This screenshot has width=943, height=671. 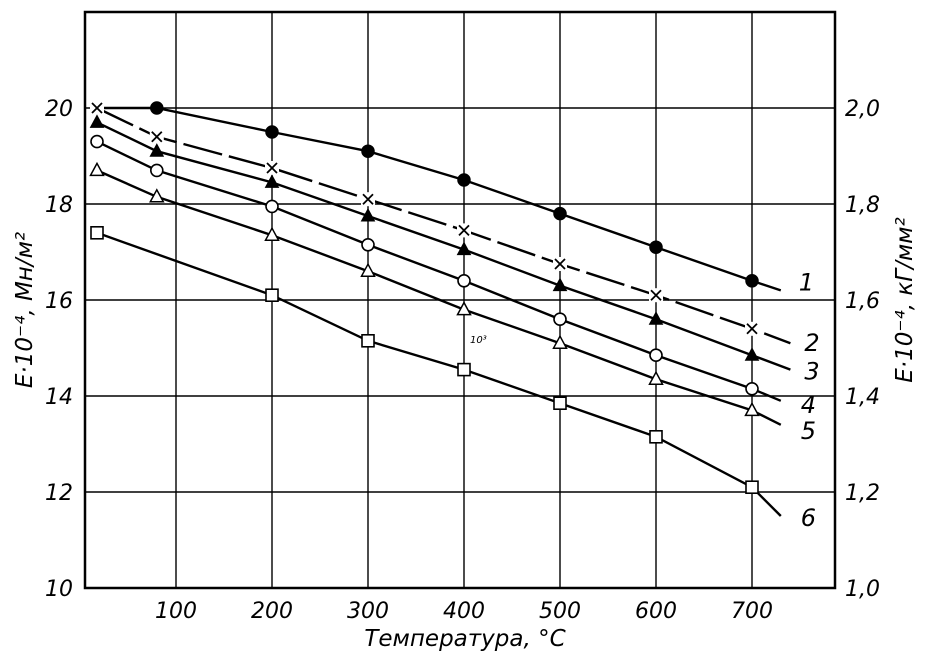 I want to click on y-right-tick-label: 2,0, so click(x=862, y=109).